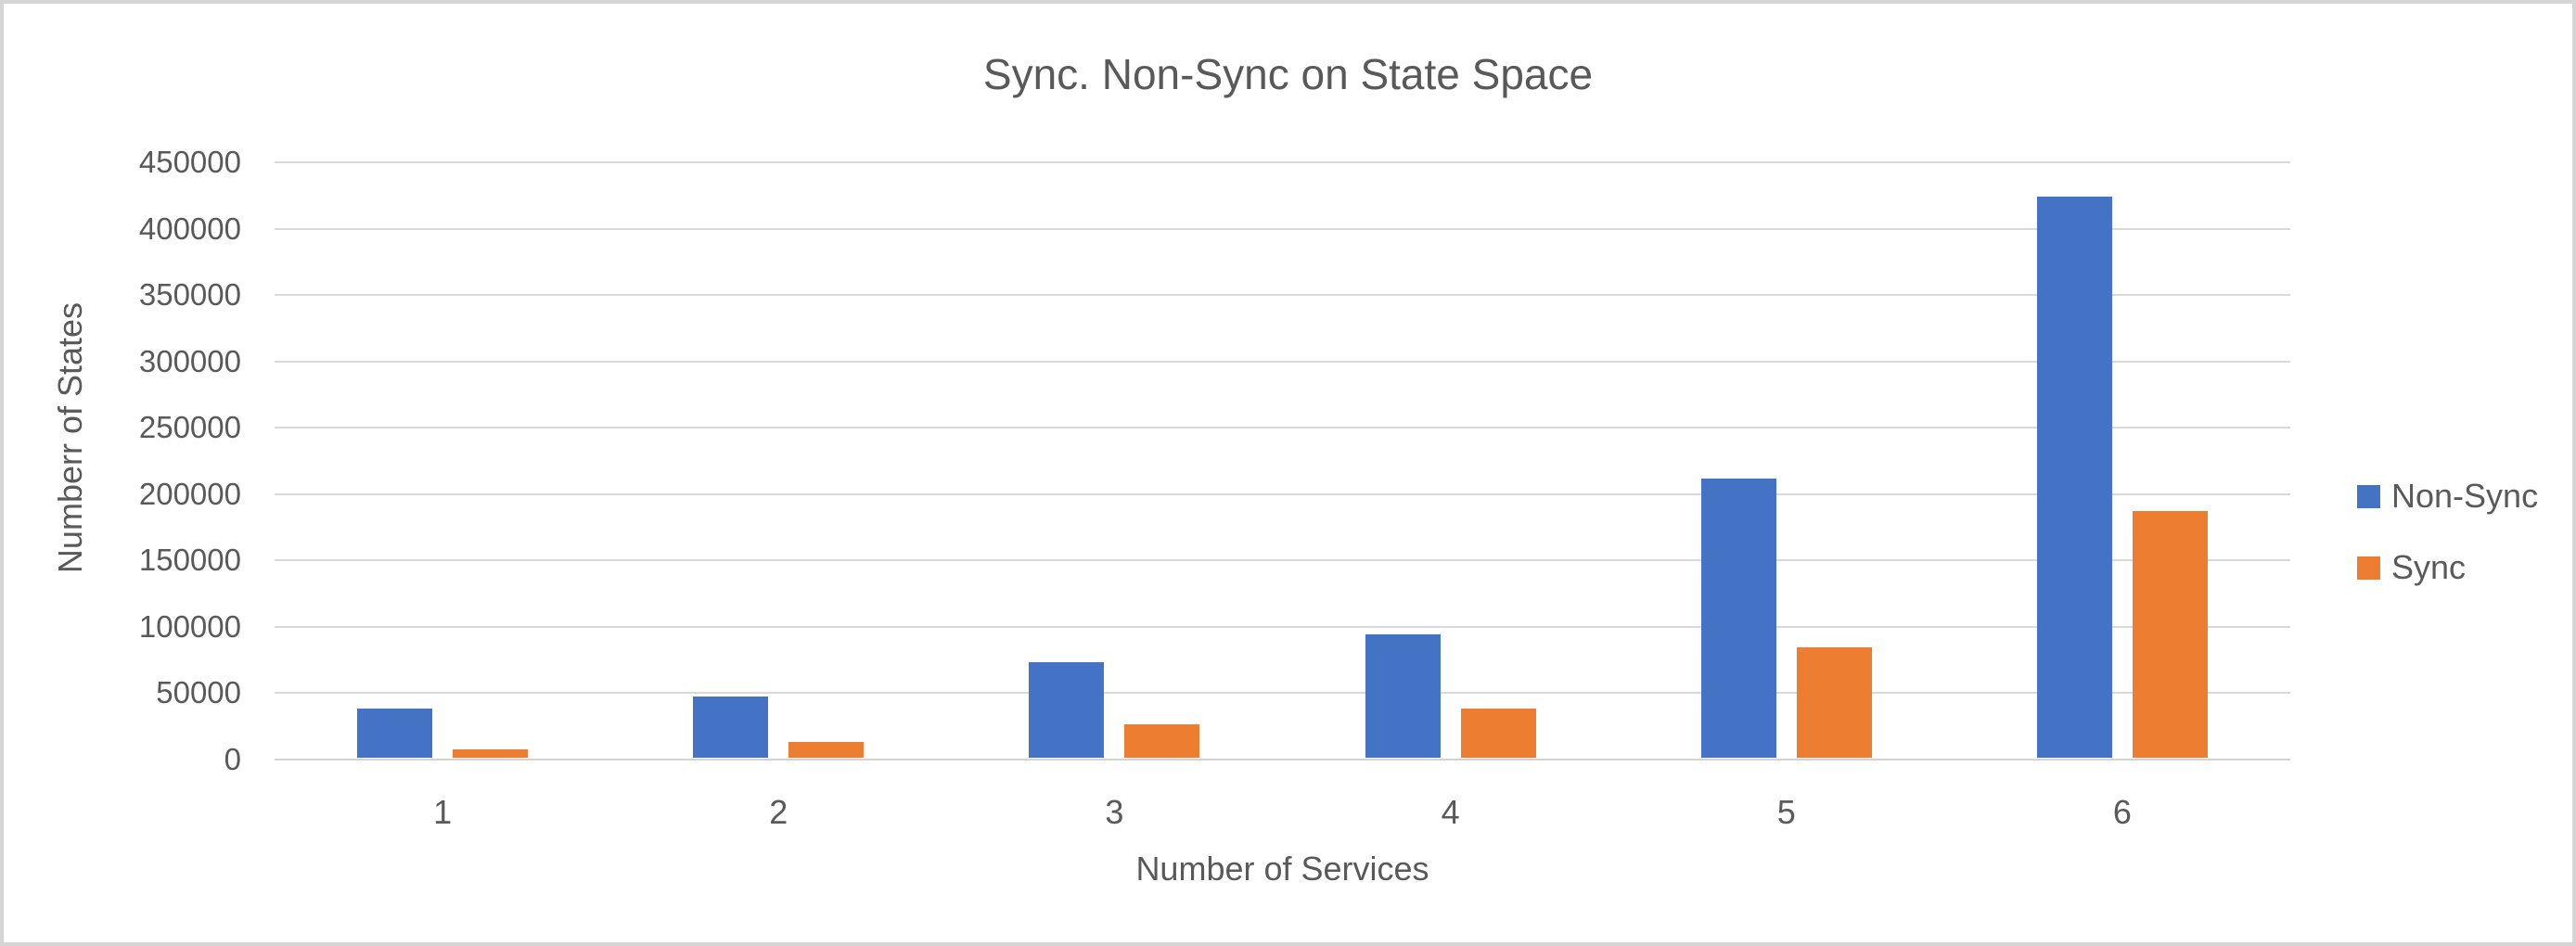 The image size is (2576, 946). I want to click on y-tick-label: 350000, so click(189, 295).